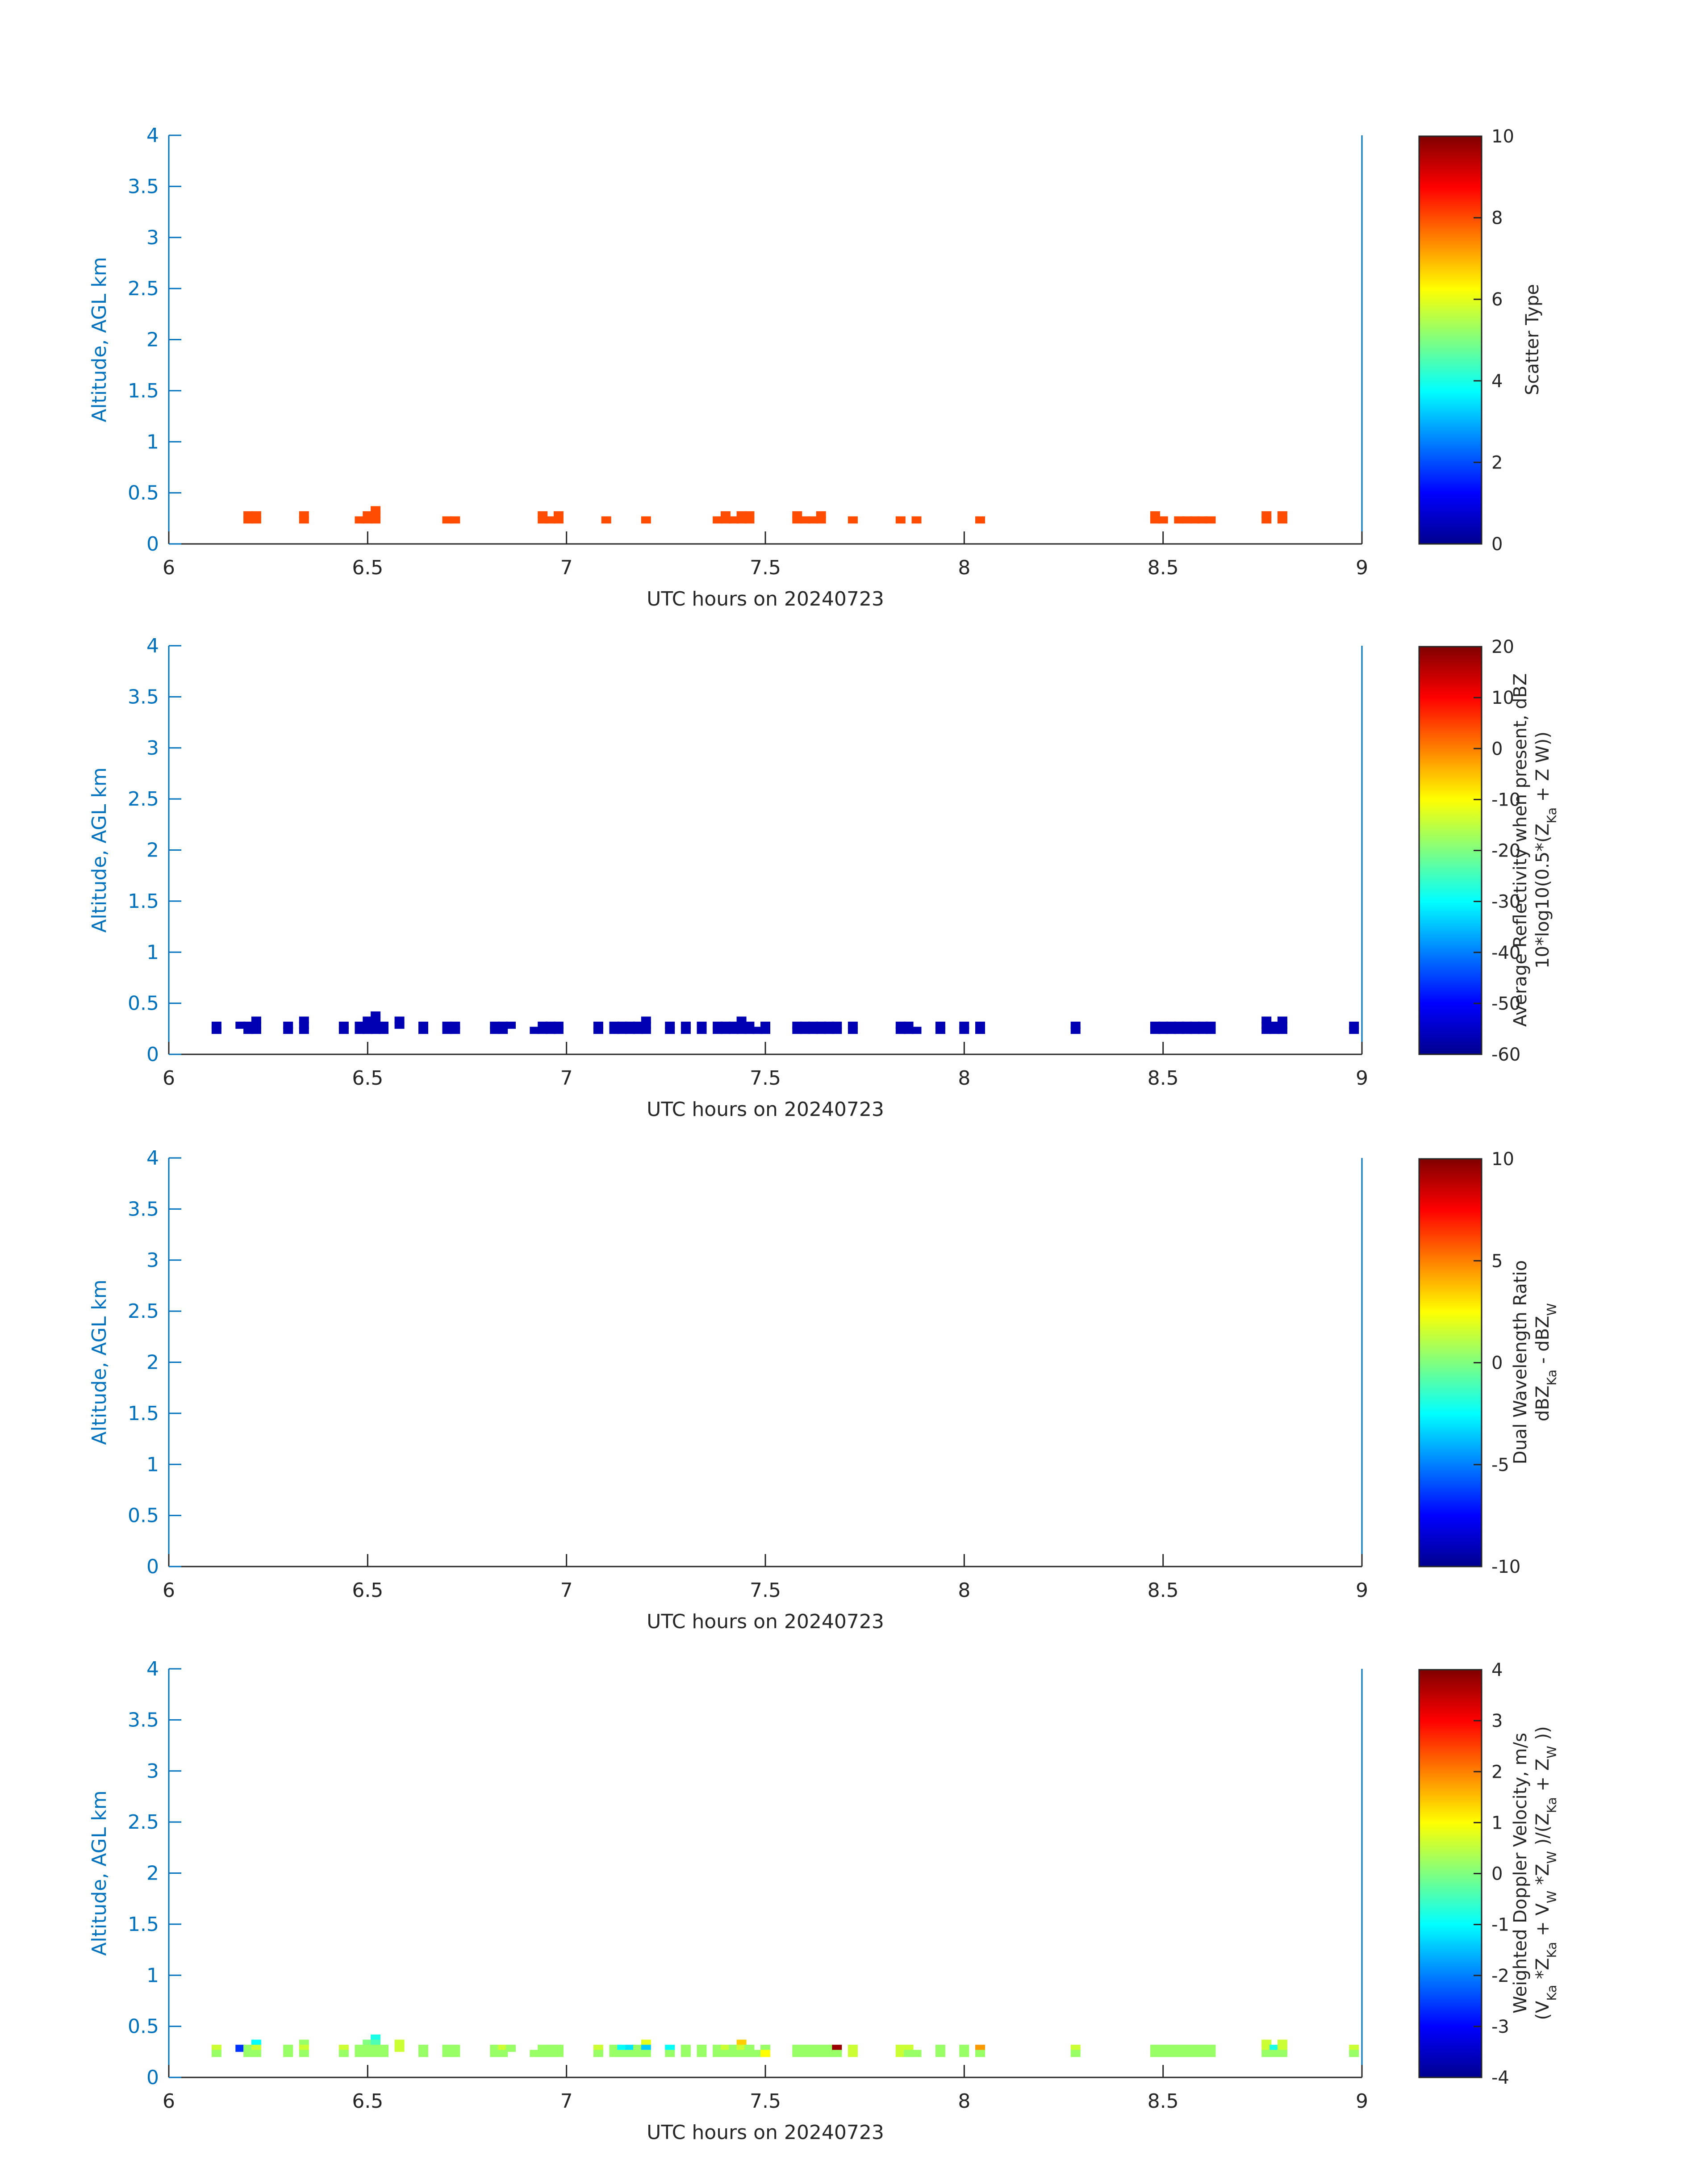 Image resolution: width=1708 pixels, height=2177 pixels. I want to click on colorbar-label: Average Reflectivity when present, dBZ, so click(1520, 850).